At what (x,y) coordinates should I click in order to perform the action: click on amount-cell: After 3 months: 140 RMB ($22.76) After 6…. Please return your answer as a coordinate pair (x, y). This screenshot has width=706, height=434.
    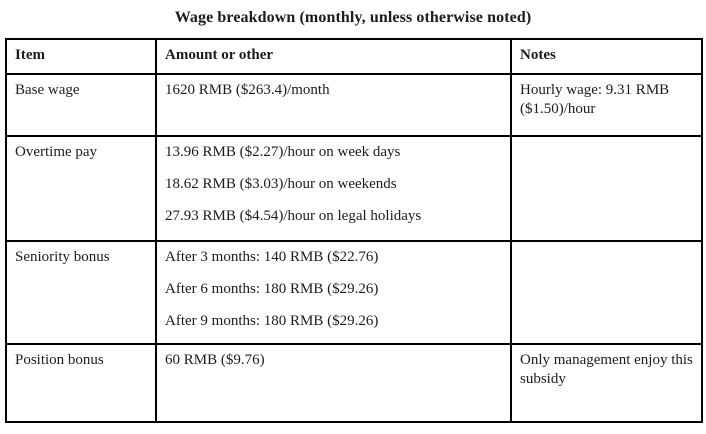
    Looking at the image, I should click on (333, 292).